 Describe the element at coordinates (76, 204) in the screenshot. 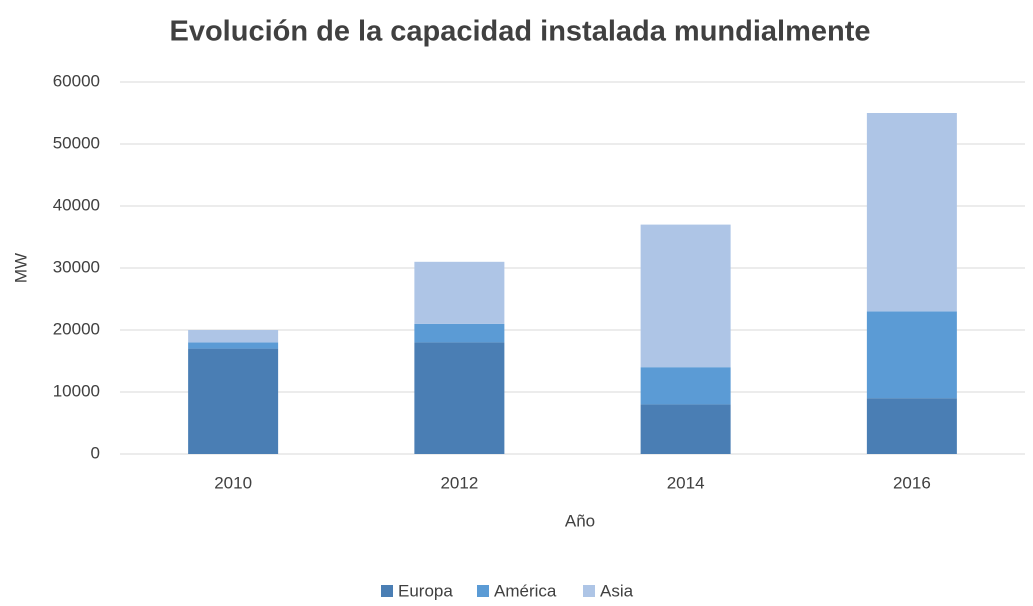

I see `y-tick-label: 40000` at that location.